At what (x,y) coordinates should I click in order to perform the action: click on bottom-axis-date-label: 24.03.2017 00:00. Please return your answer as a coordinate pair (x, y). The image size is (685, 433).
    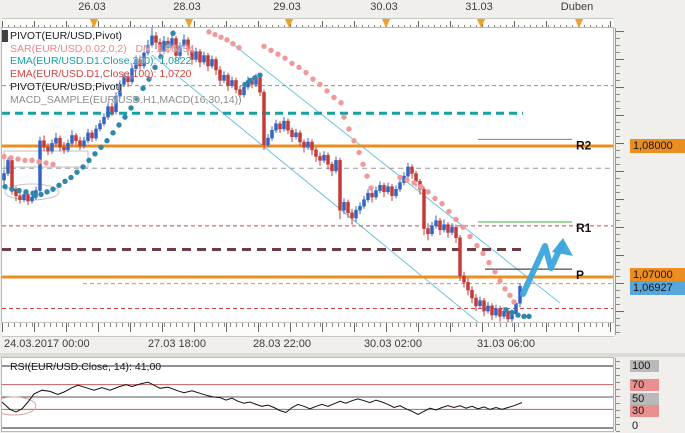
    Looking at the image, I should click on (47, 344).